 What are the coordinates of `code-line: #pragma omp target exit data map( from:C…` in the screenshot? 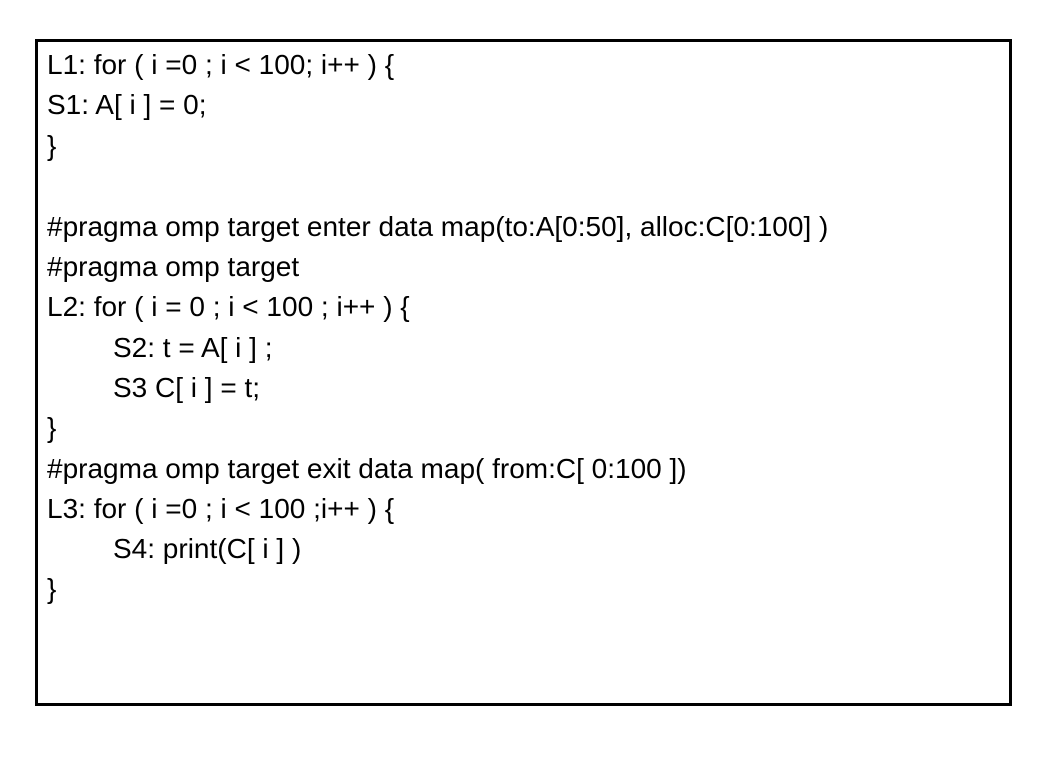 It's located at (367, 468).